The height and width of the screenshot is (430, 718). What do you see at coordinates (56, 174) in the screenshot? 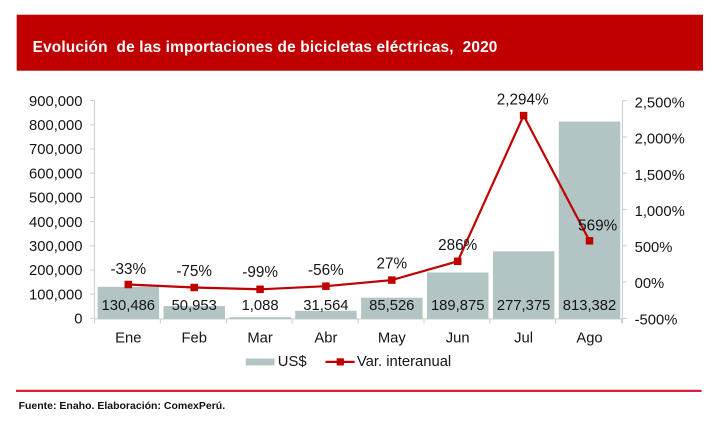
I see `svg-text: 600,000` at bounding box center [56, 174].